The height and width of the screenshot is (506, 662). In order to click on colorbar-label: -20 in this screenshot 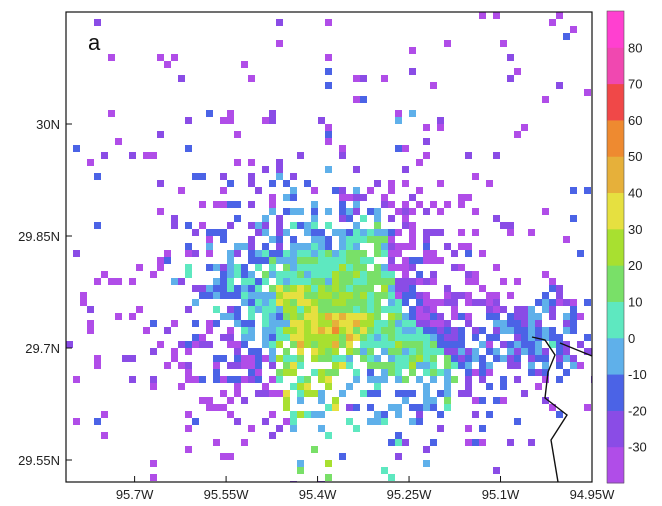, I will do `click(637, 410)`.